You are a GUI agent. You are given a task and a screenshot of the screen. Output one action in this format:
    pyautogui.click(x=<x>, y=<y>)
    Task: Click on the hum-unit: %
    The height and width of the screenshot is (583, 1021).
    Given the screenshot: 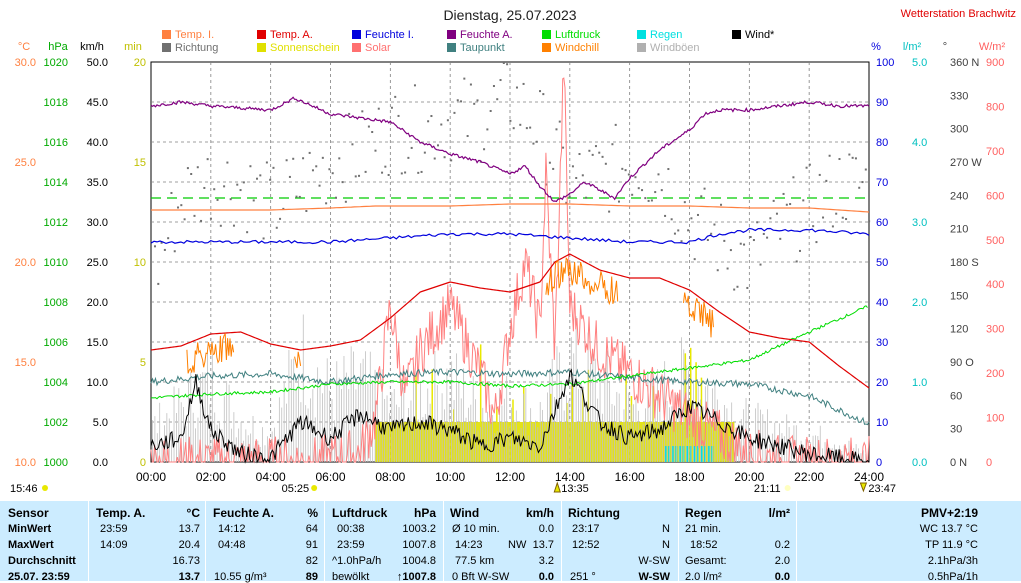 What is the action you would take?
    pyautogui.click(x=312, y=513)
    